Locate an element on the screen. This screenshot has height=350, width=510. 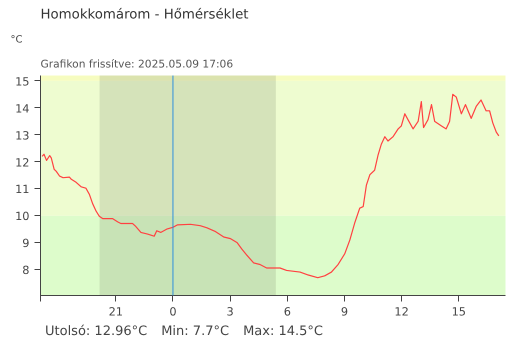
x-tick-label: 3 is located at coordinates (230, 311).